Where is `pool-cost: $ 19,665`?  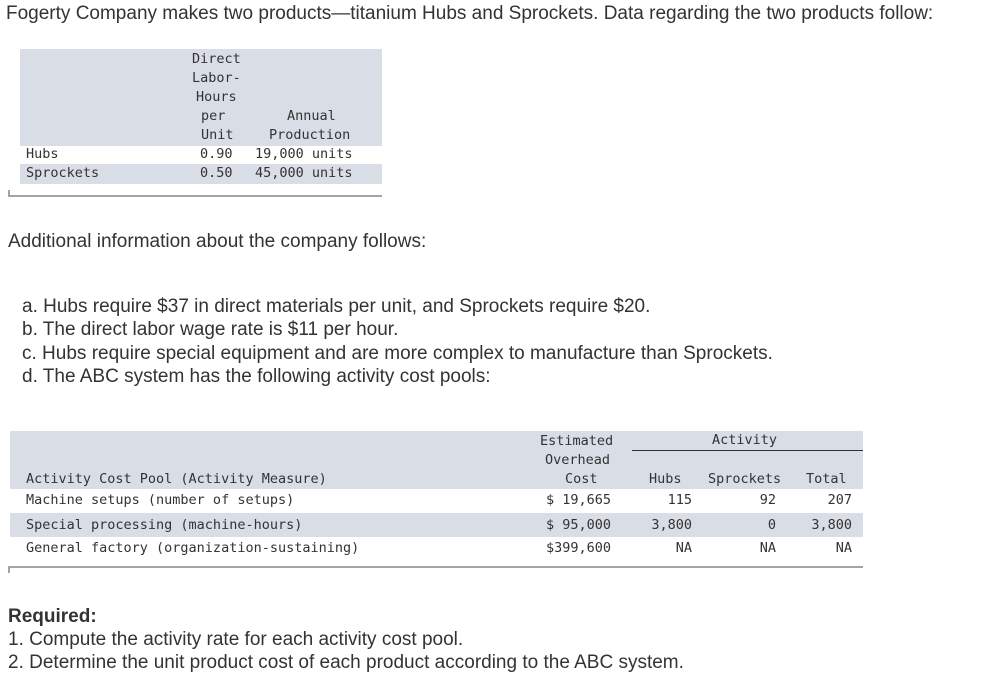
pool-cost: $ 19,665 is located at coordinates (579, 500).